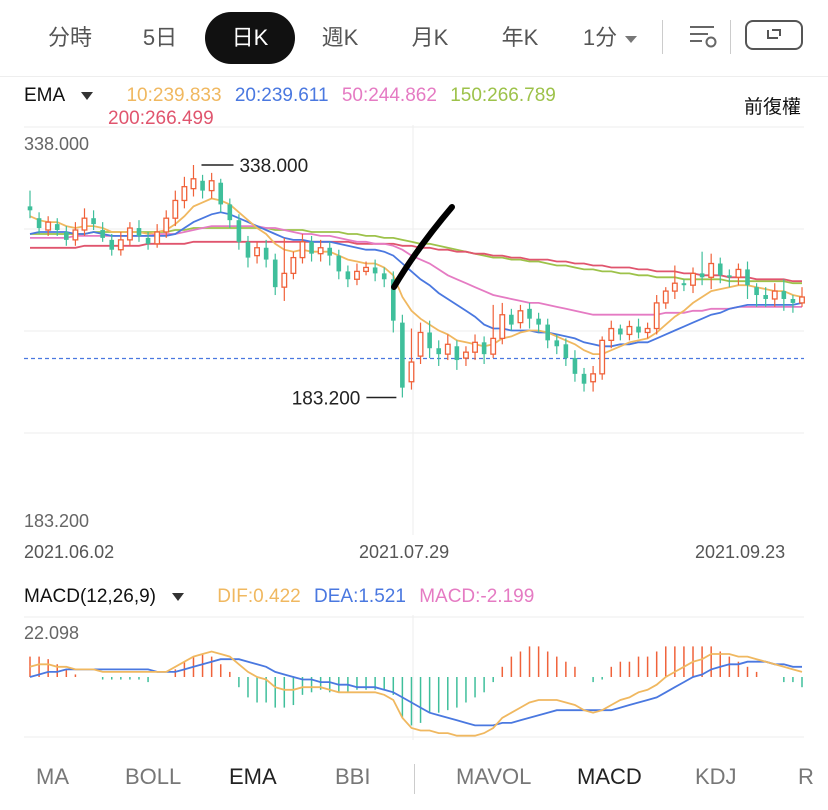  What do you see at coordinates (328, 282) in the screenshot?
I see `chart-annotations: 338.000 183.200` at bounding box center [328, 282].